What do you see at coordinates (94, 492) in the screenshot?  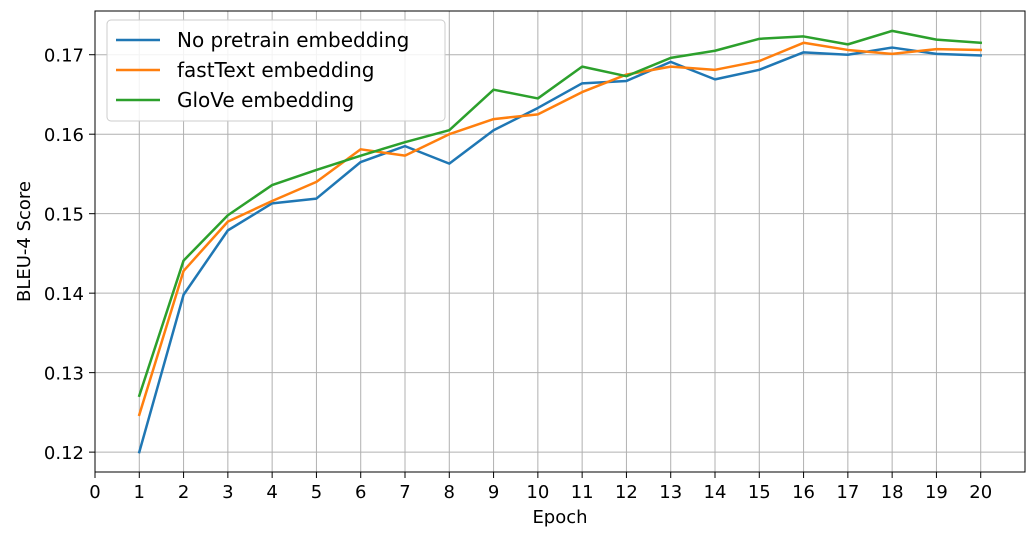 I see `x-tick-label: 0` at bounding box center [94, 492].